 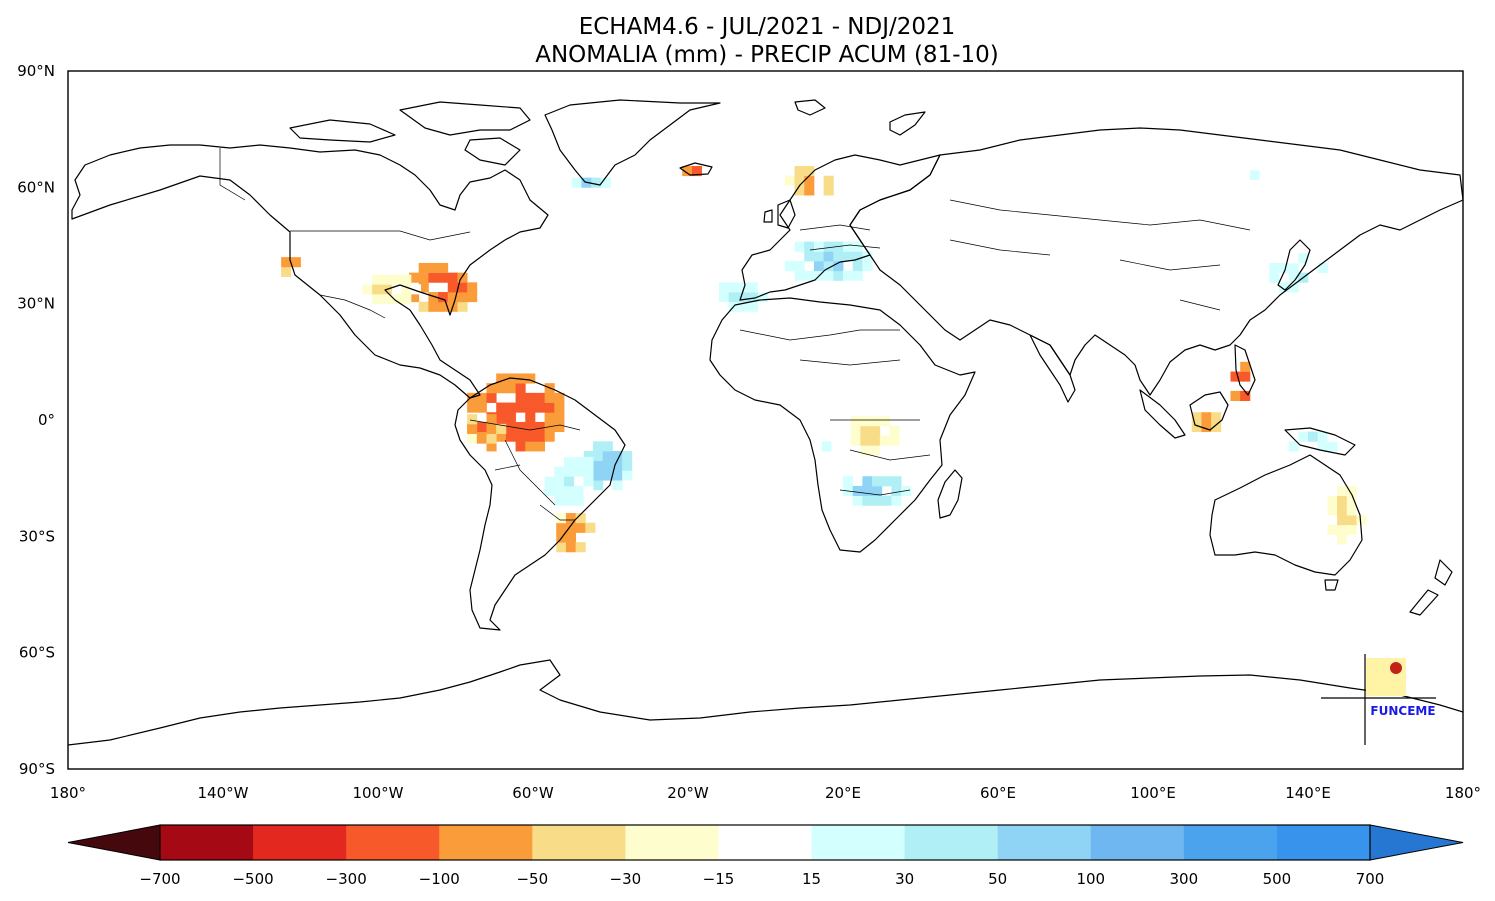 I want to click on us-mexico-border, so click(x=352, y=306).